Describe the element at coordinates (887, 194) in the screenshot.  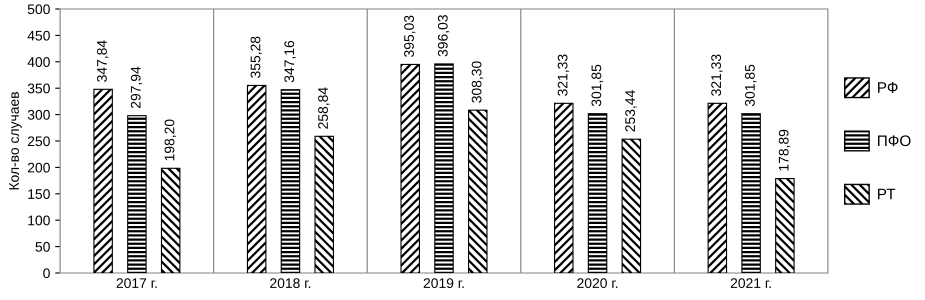
I see `legend-label: РТ` at that location.